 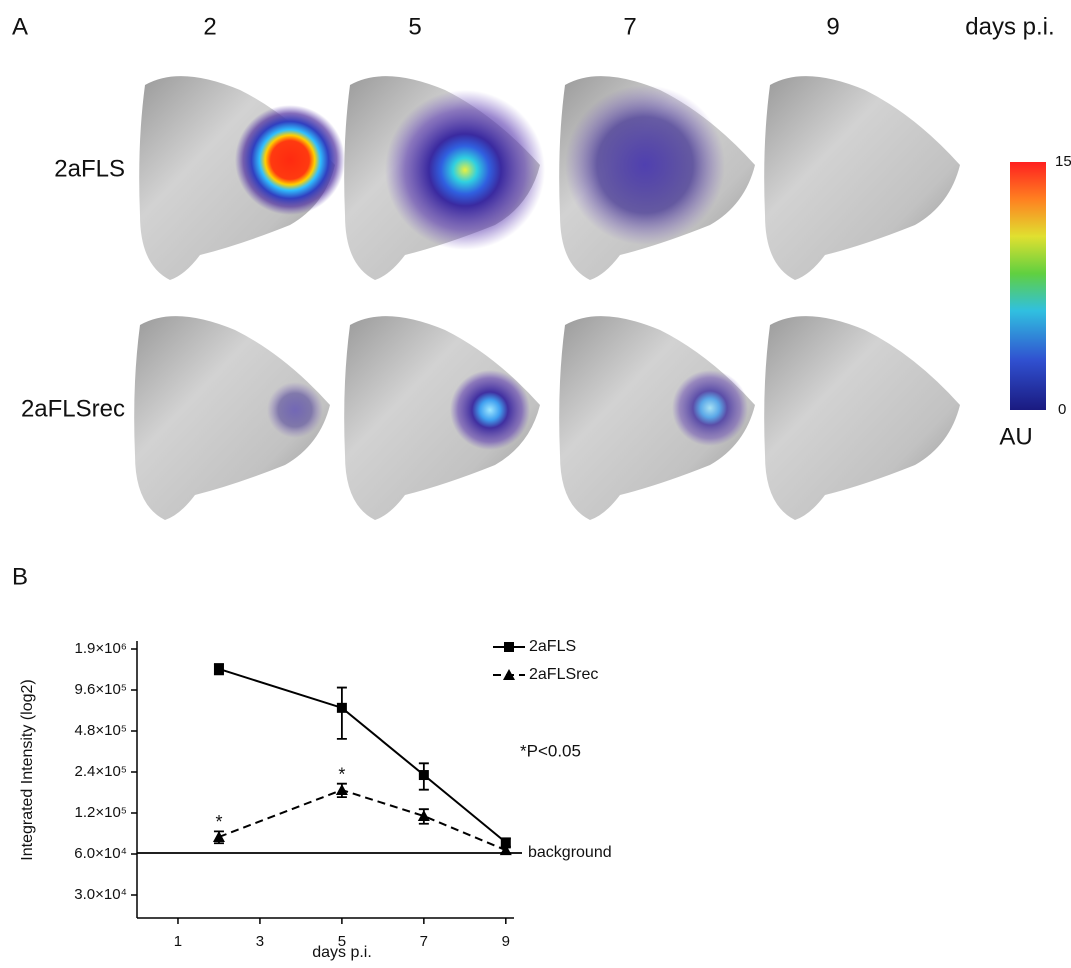 What do you see at coordinates (100, 689) in the screenshot?
I see `y-tick-label: 9.6×10⁵` at bounding box center [100, 689].